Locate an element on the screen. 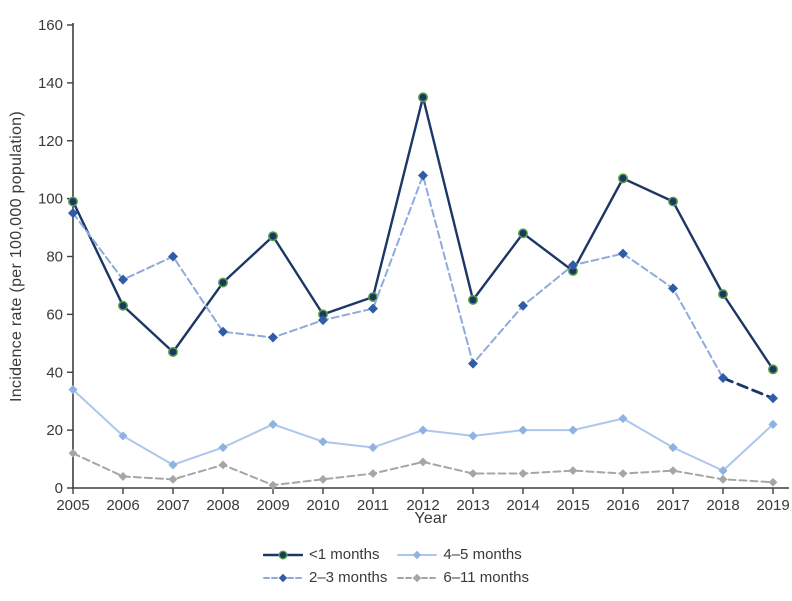 The image size is (792, 601). y-axis-title: Incidence rate (per 100,000 population) is located at coordinates (16, 256).